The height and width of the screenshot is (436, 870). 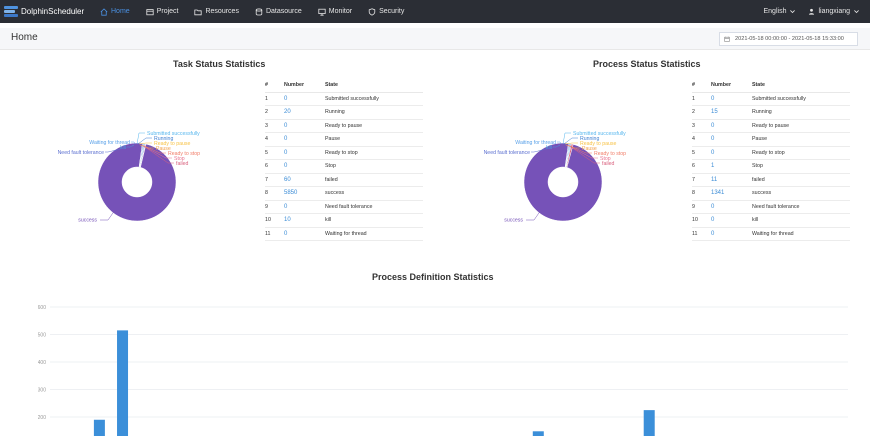 What do you see at coordinates (304, 112) in the screenshot?
I see `row-number: 20` at bounding box center [304, 112].